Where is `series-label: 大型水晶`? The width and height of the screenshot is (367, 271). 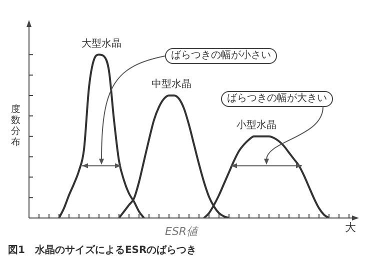
series-label: 大型水晶 is located at coordinates (102, 43).